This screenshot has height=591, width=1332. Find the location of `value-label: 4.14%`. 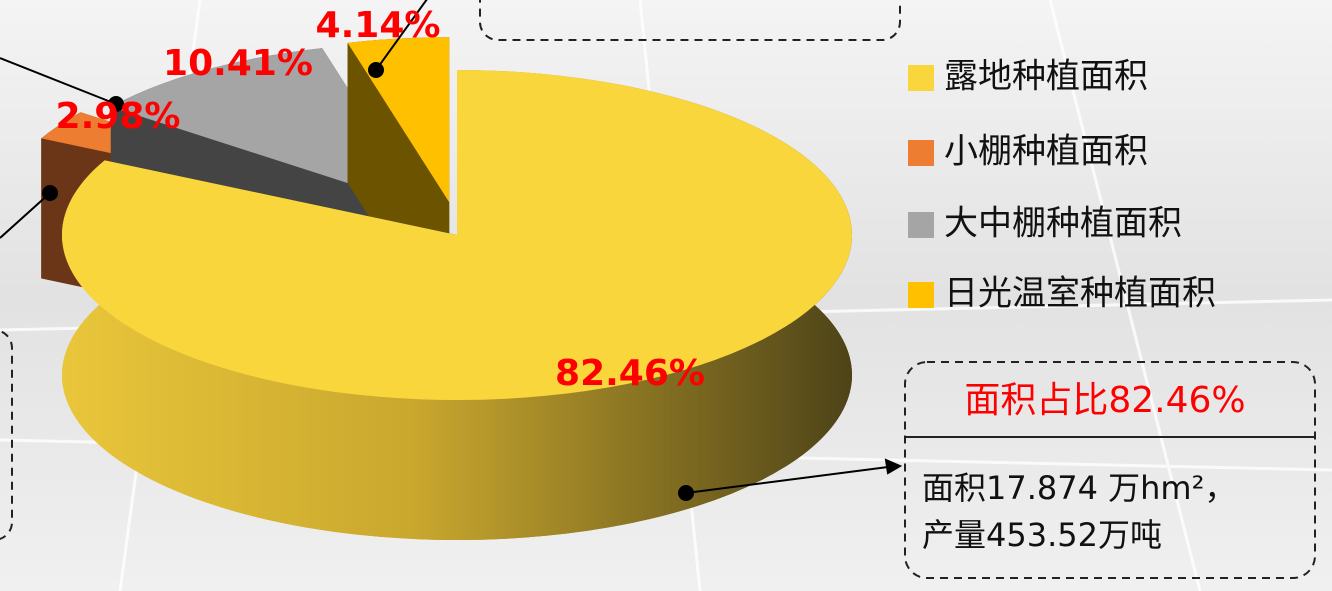

value-label: 4.14% is located at coordinates (378, 25).